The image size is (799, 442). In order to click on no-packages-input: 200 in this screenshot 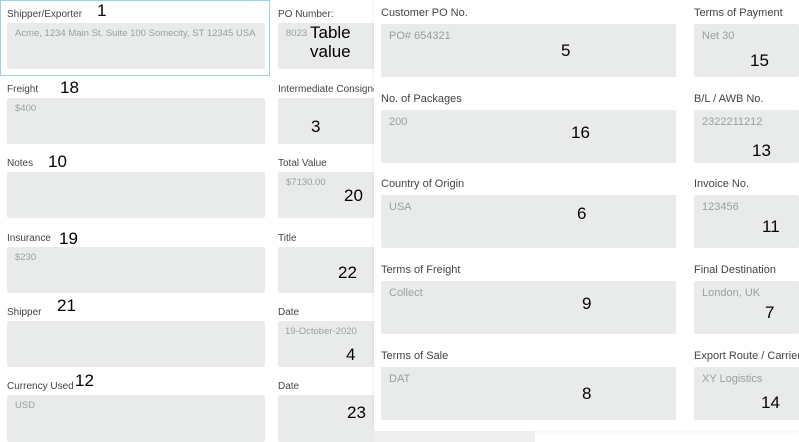, I will do `click(528, 136)`.